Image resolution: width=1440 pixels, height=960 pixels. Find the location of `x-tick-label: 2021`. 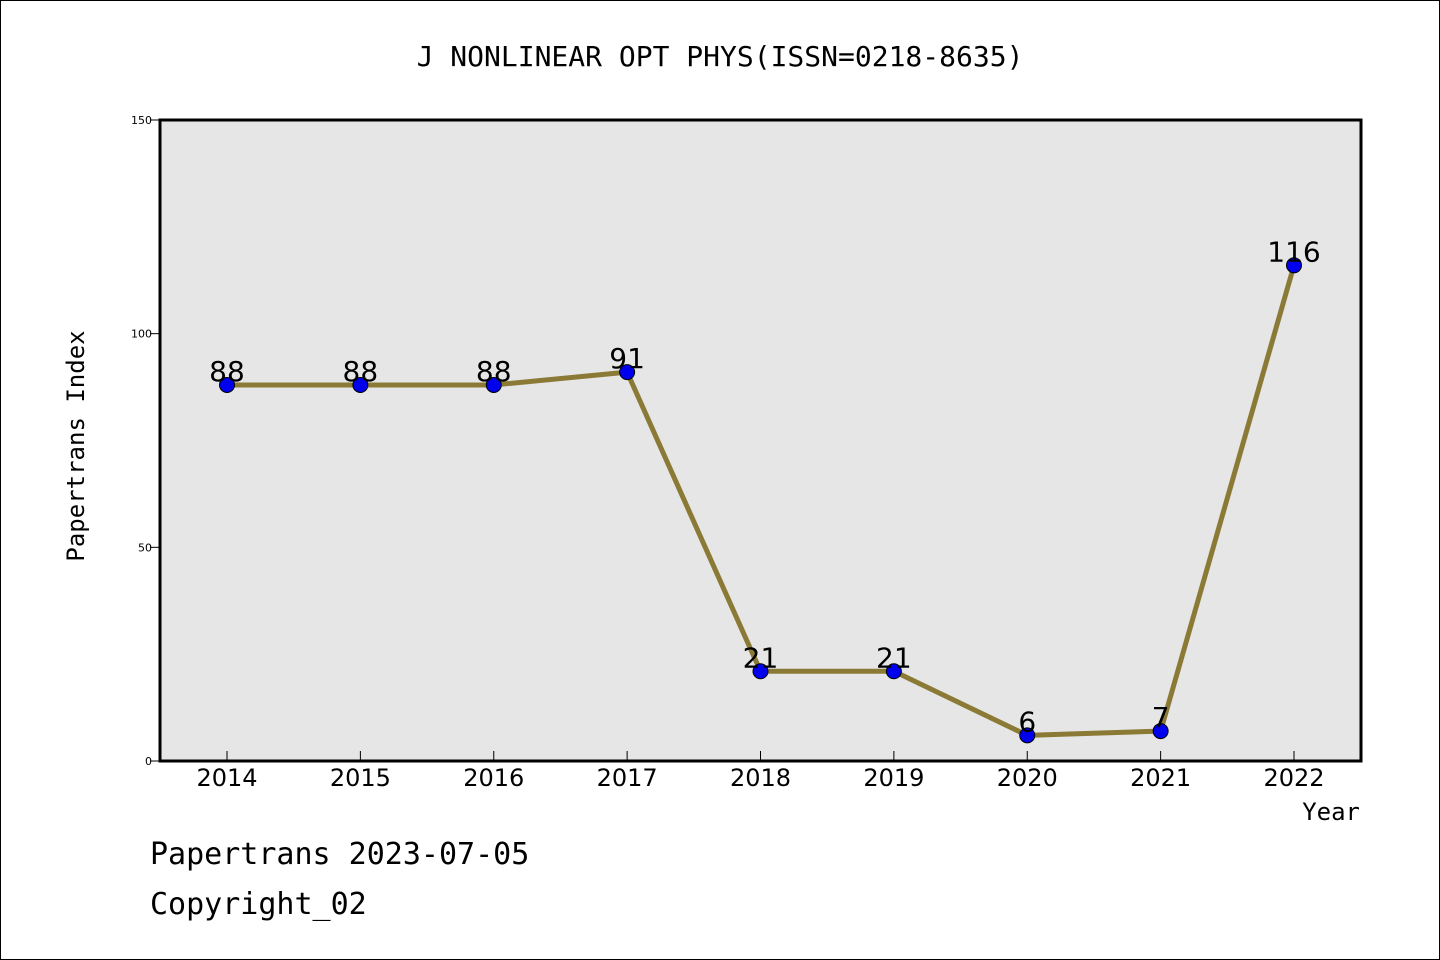

x-tick-label: 2021 is located at coordinates (1160, 778).